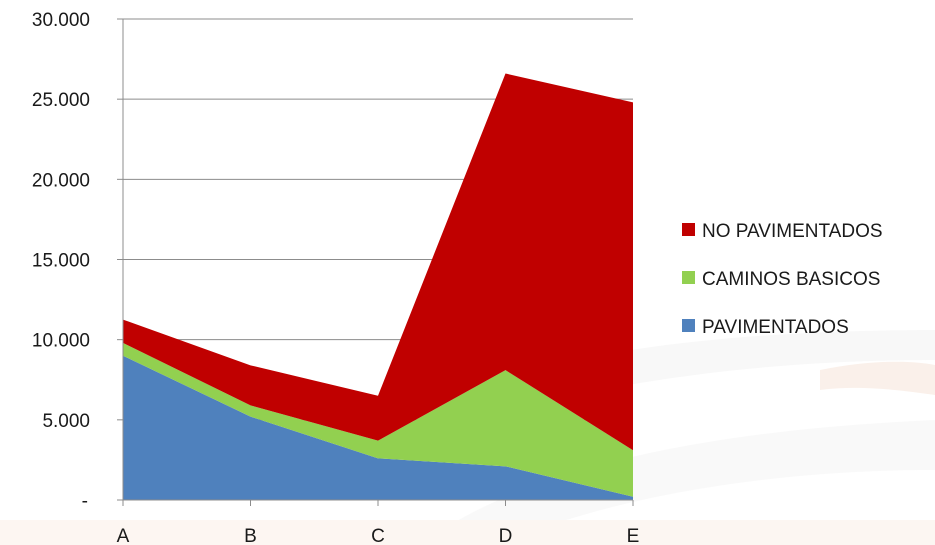 This screenshot has width=935, height=545. I want to click on y-tick-label: 10.000, so click(61, 341).